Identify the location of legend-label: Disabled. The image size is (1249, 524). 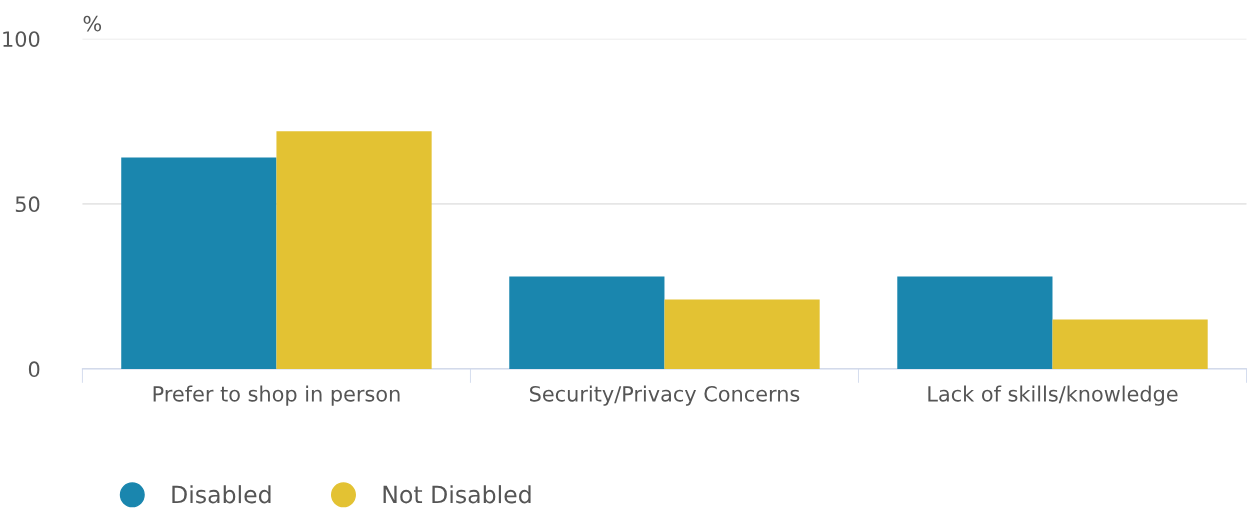
(221, 494).